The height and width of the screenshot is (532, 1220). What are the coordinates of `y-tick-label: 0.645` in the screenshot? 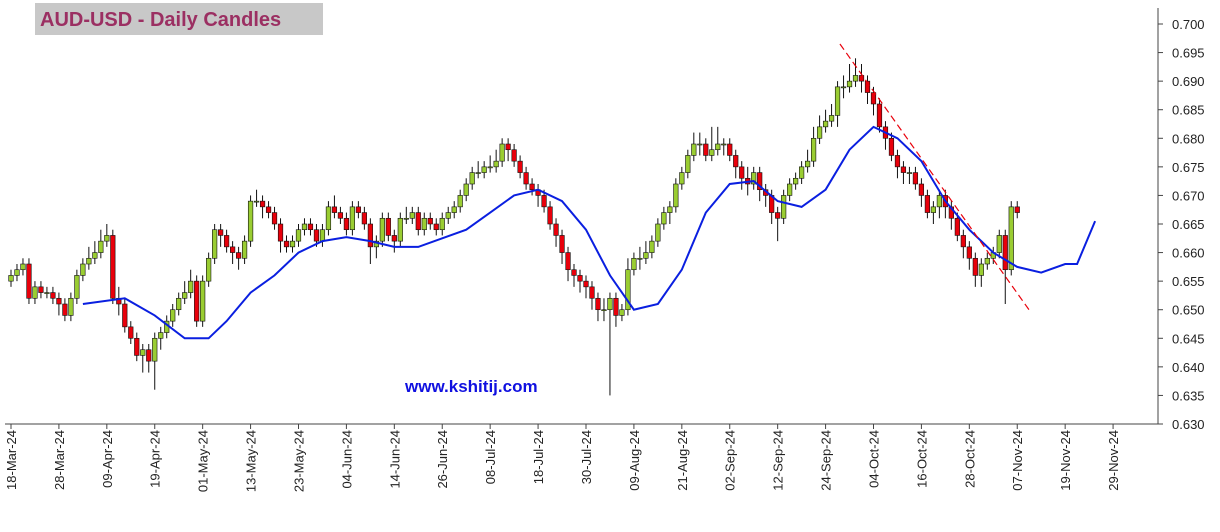 It's located at (1188, 338).